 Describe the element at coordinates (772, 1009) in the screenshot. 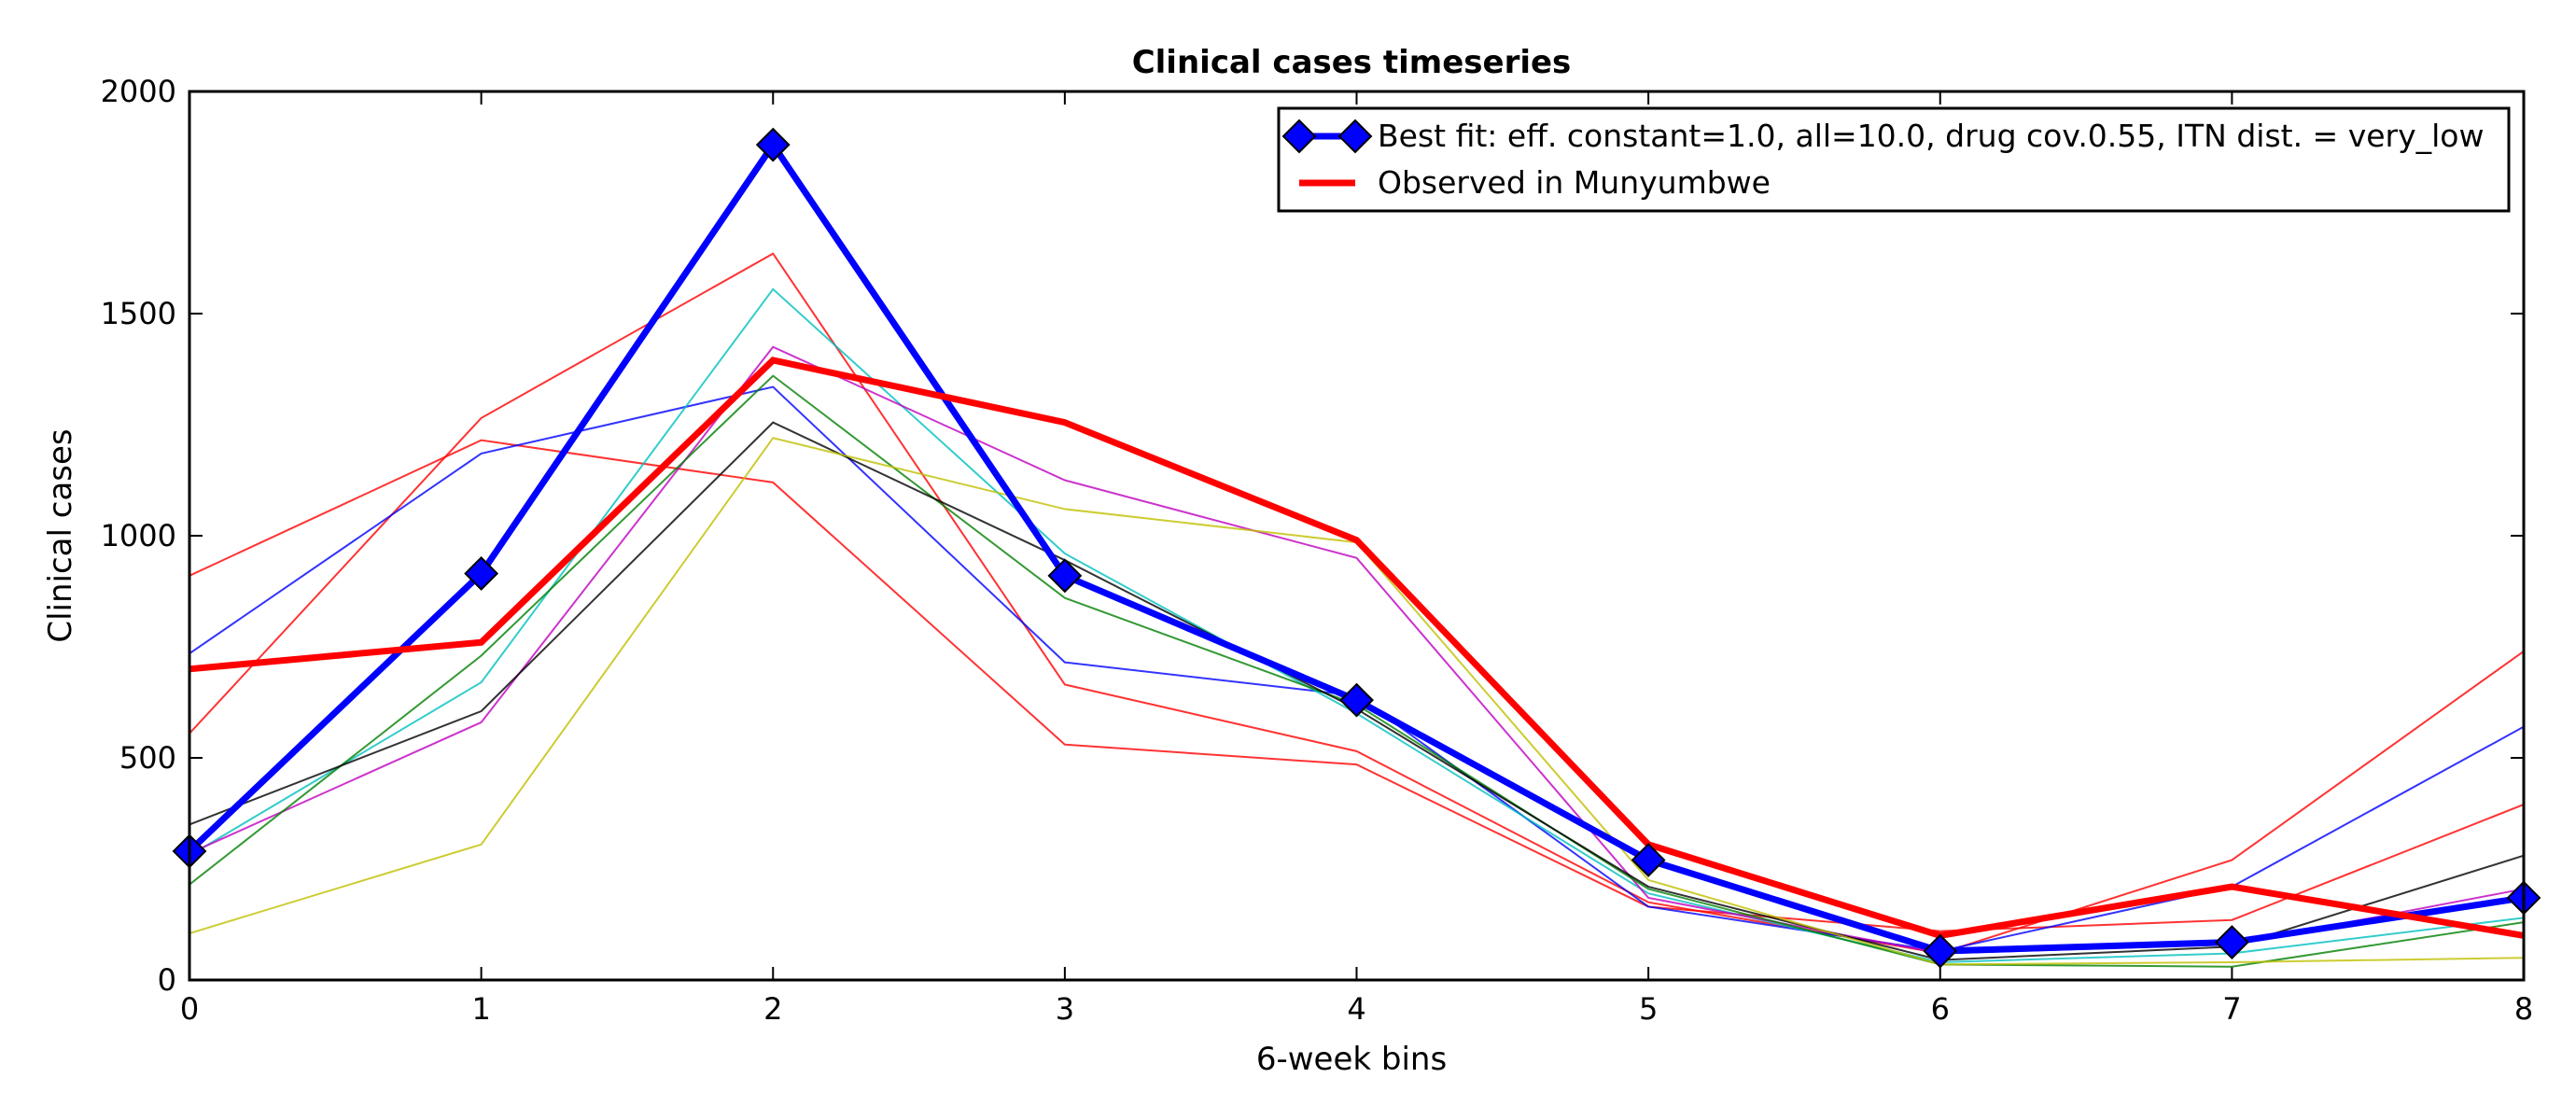

I see `x-tick-label: 2` at that location.